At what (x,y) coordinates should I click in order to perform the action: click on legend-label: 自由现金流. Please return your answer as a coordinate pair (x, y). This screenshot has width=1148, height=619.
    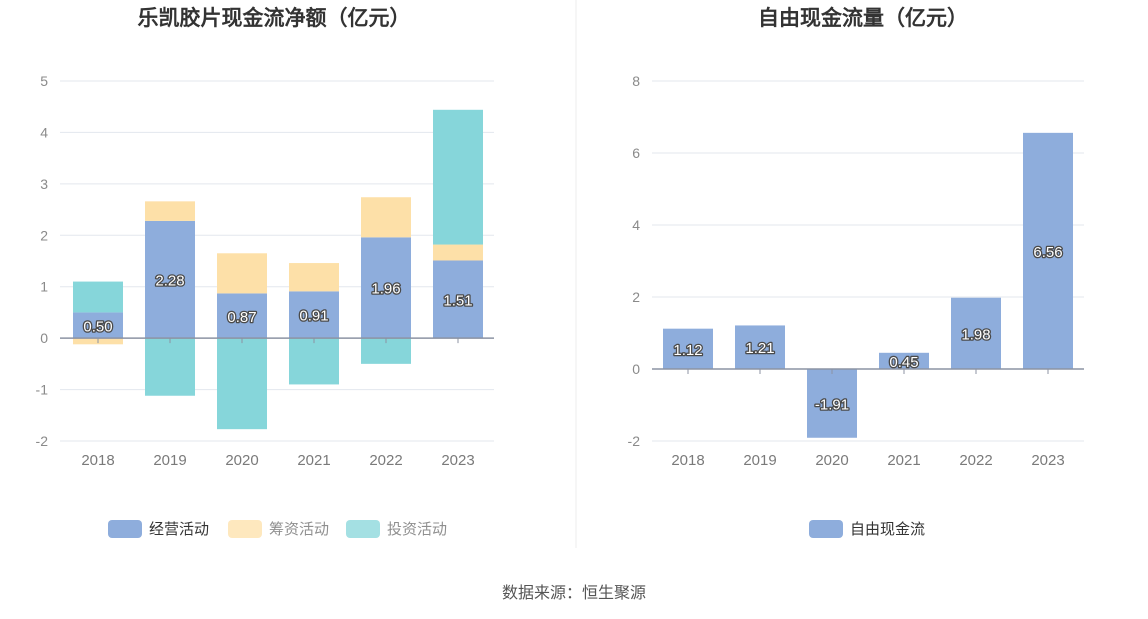
    Looking at the image, I should click on (887, 529).